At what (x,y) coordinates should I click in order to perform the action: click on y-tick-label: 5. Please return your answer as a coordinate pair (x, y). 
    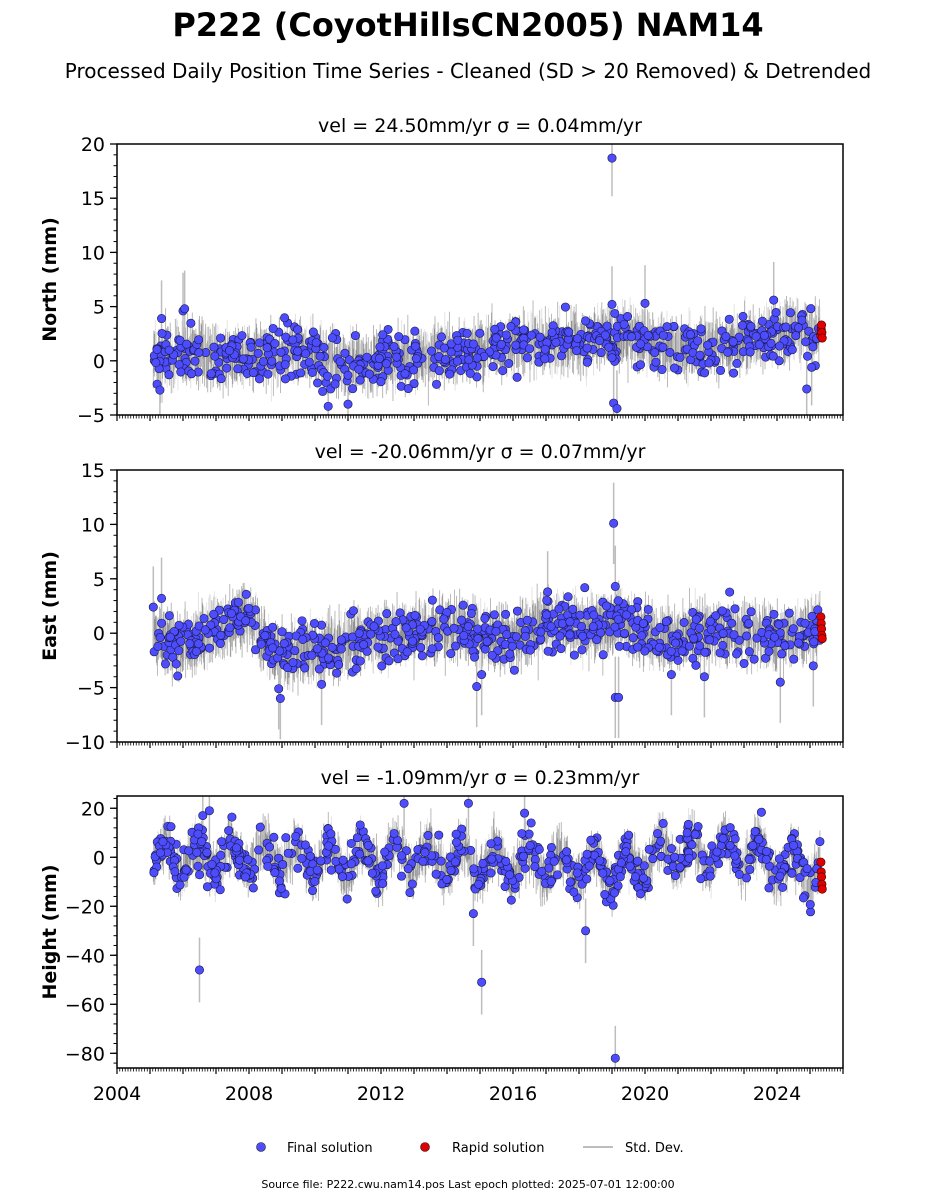
    Looking at the image, I should click on (99, 308).